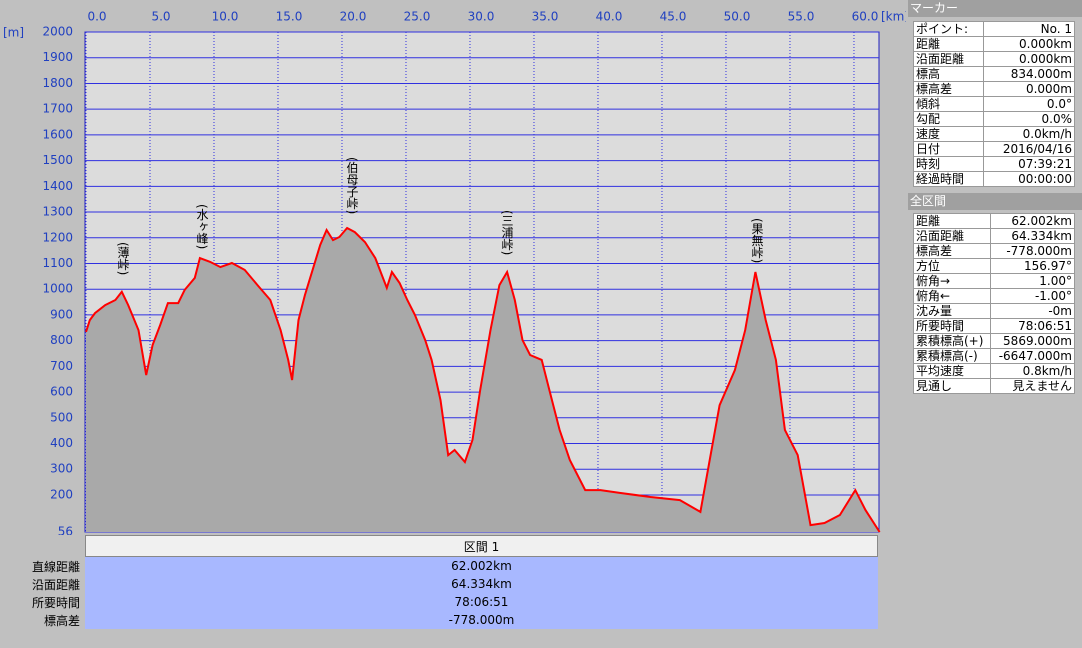 This screenshot has width=1082, height=648. I want to click on value: 0.0%, so click(1029, 119).